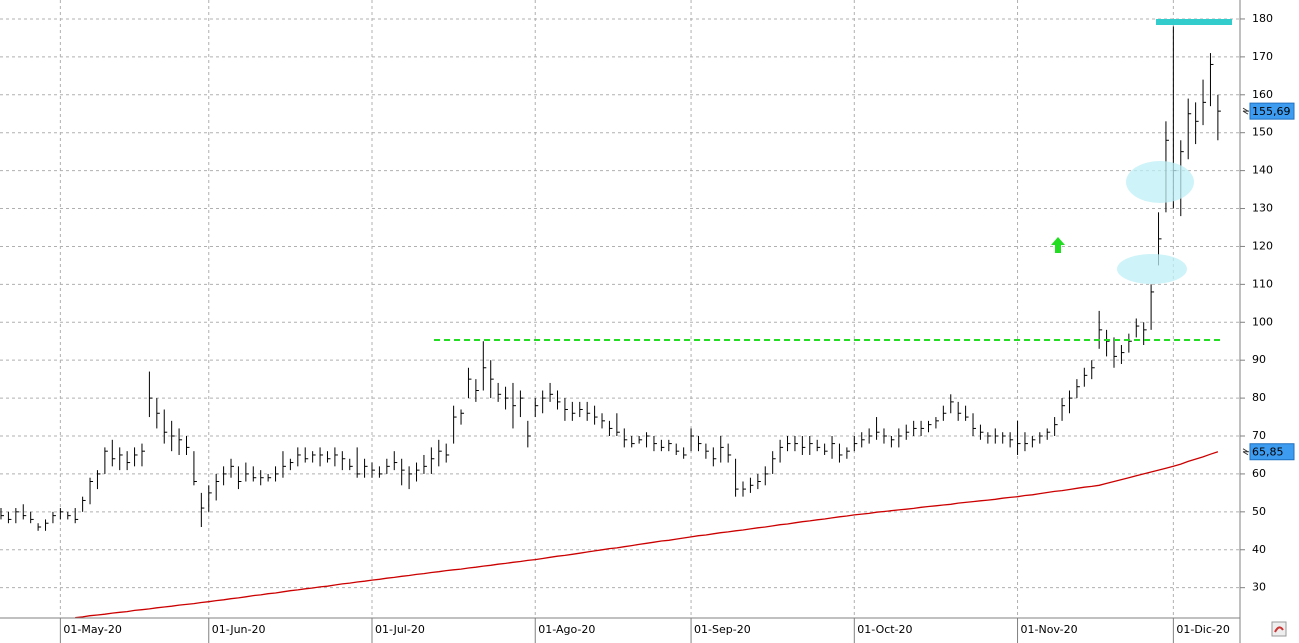  I want to click on settings-icon, so click(1279, 629).